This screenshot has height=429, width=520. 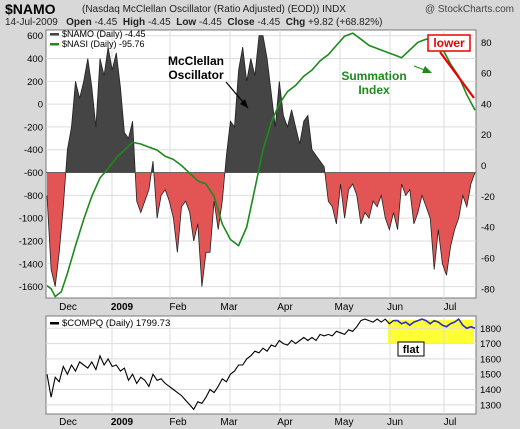 I want to click on summation-arrowhead, so click(x=427, y=69).